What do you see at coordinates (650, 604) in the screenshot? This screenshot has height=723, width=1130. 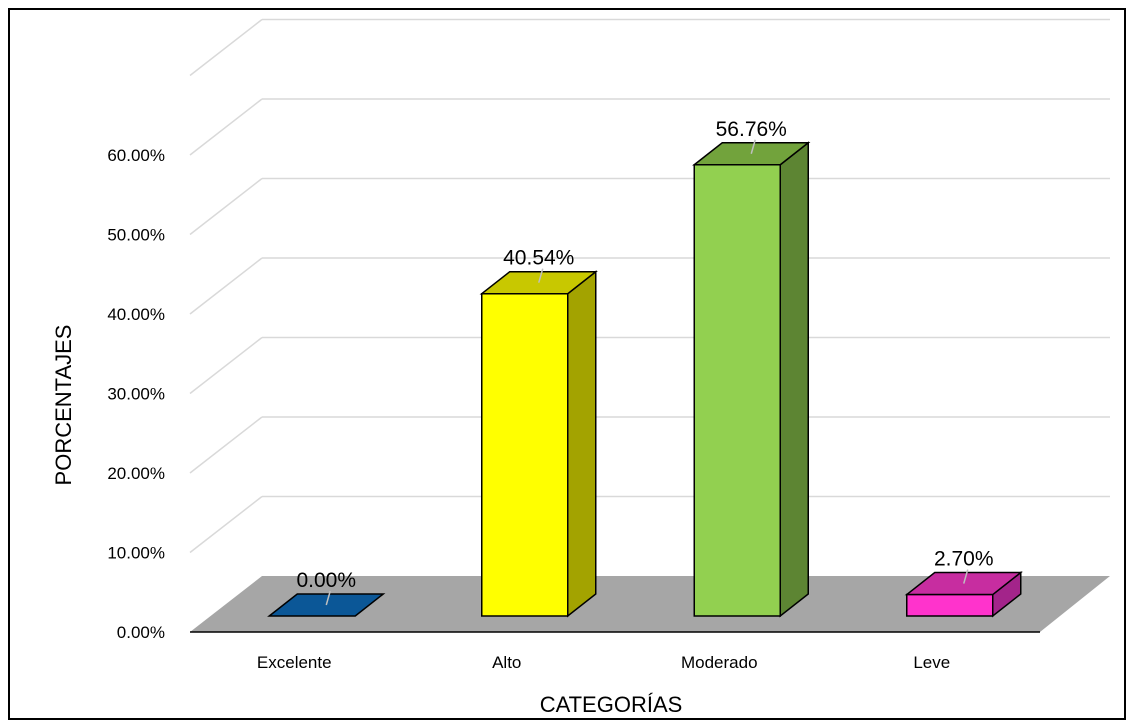 I see `chart-floor` at bounding box center [650, 604].